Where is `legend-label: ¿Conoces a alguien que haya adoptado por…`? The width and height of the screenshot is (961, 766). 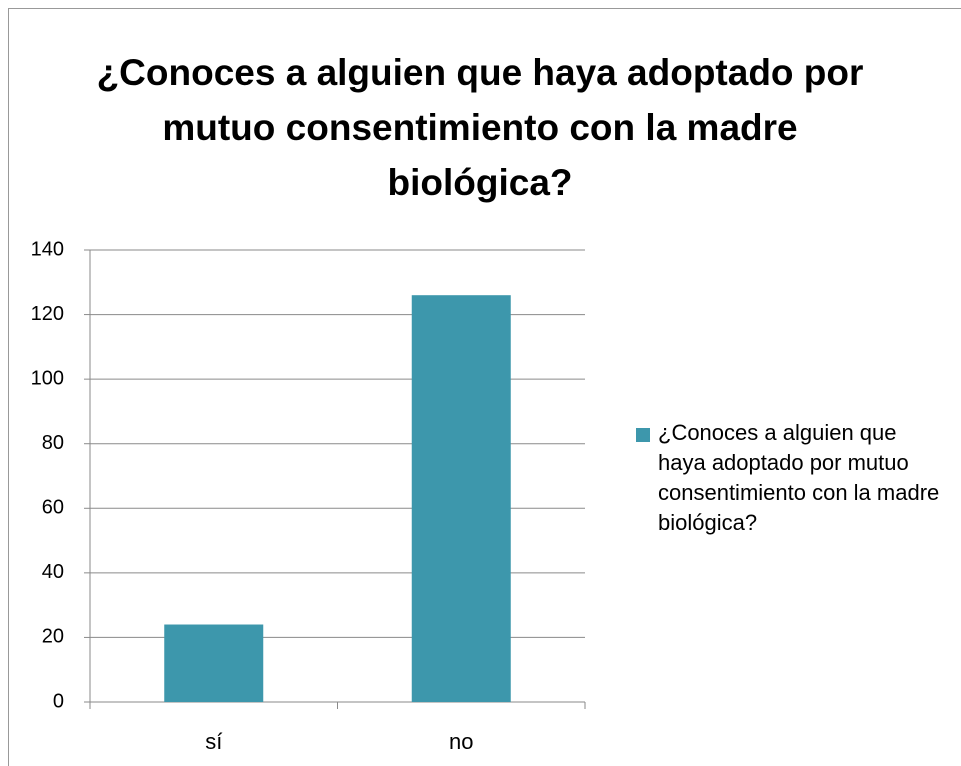 legend-label: ¿Conoces a alguien que haya adoptado por… is located at coordinates (799, 477).